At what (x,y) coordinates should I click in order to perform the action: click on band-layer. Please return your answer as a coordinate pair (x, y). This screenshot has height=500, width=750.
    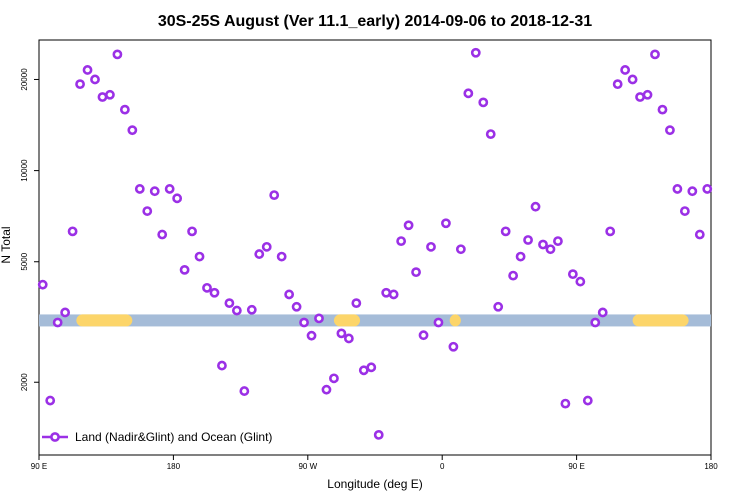
    Looking at the image, I should click on (375, 320).